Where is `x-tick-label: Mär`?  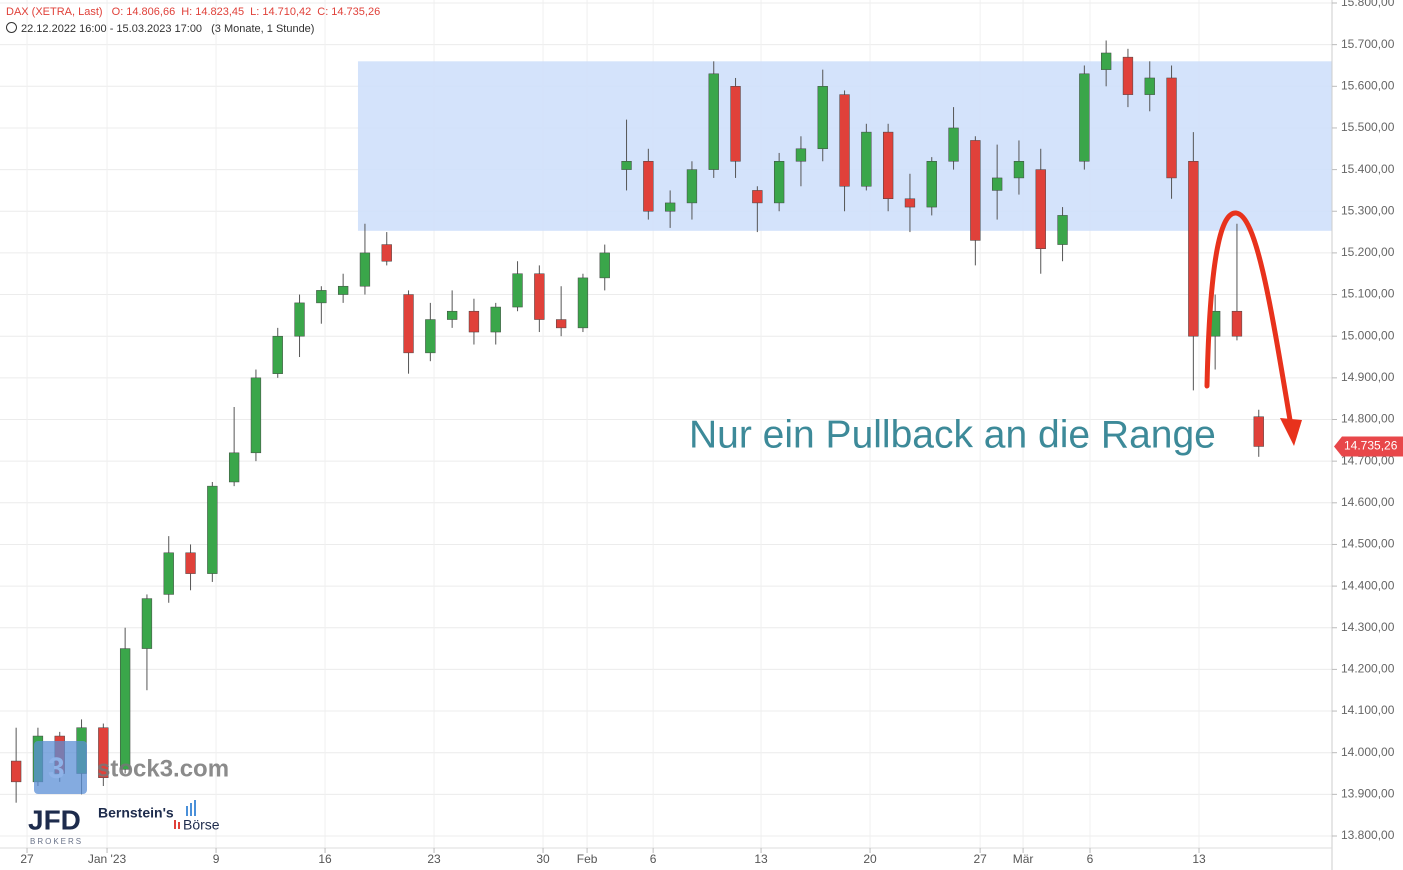 x-tick-label: Mär is located at coordinates (1023, 859).